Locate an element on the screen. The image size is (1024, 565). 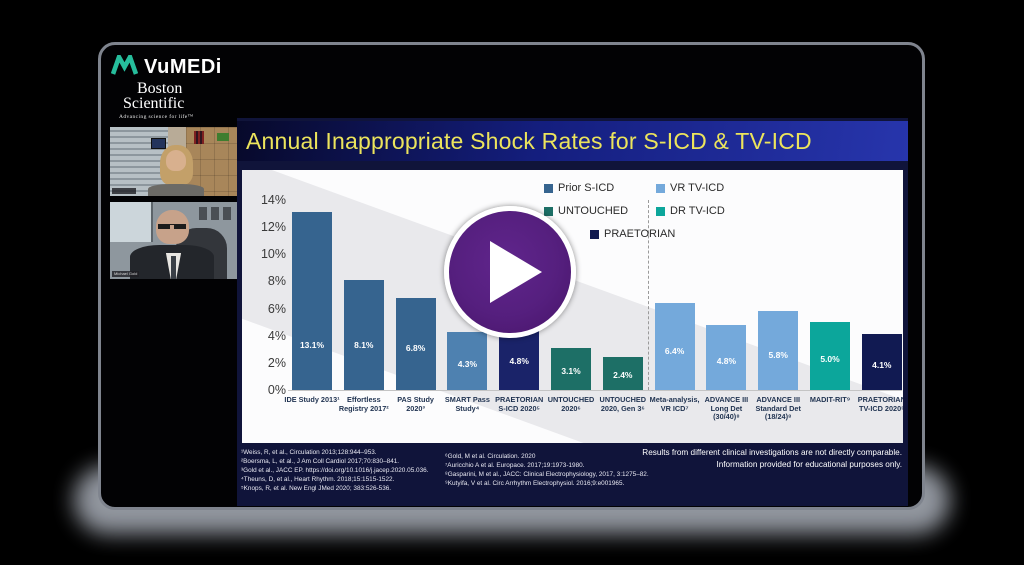
bar-value-label: 6.4% is located at coordinates (674, 350).